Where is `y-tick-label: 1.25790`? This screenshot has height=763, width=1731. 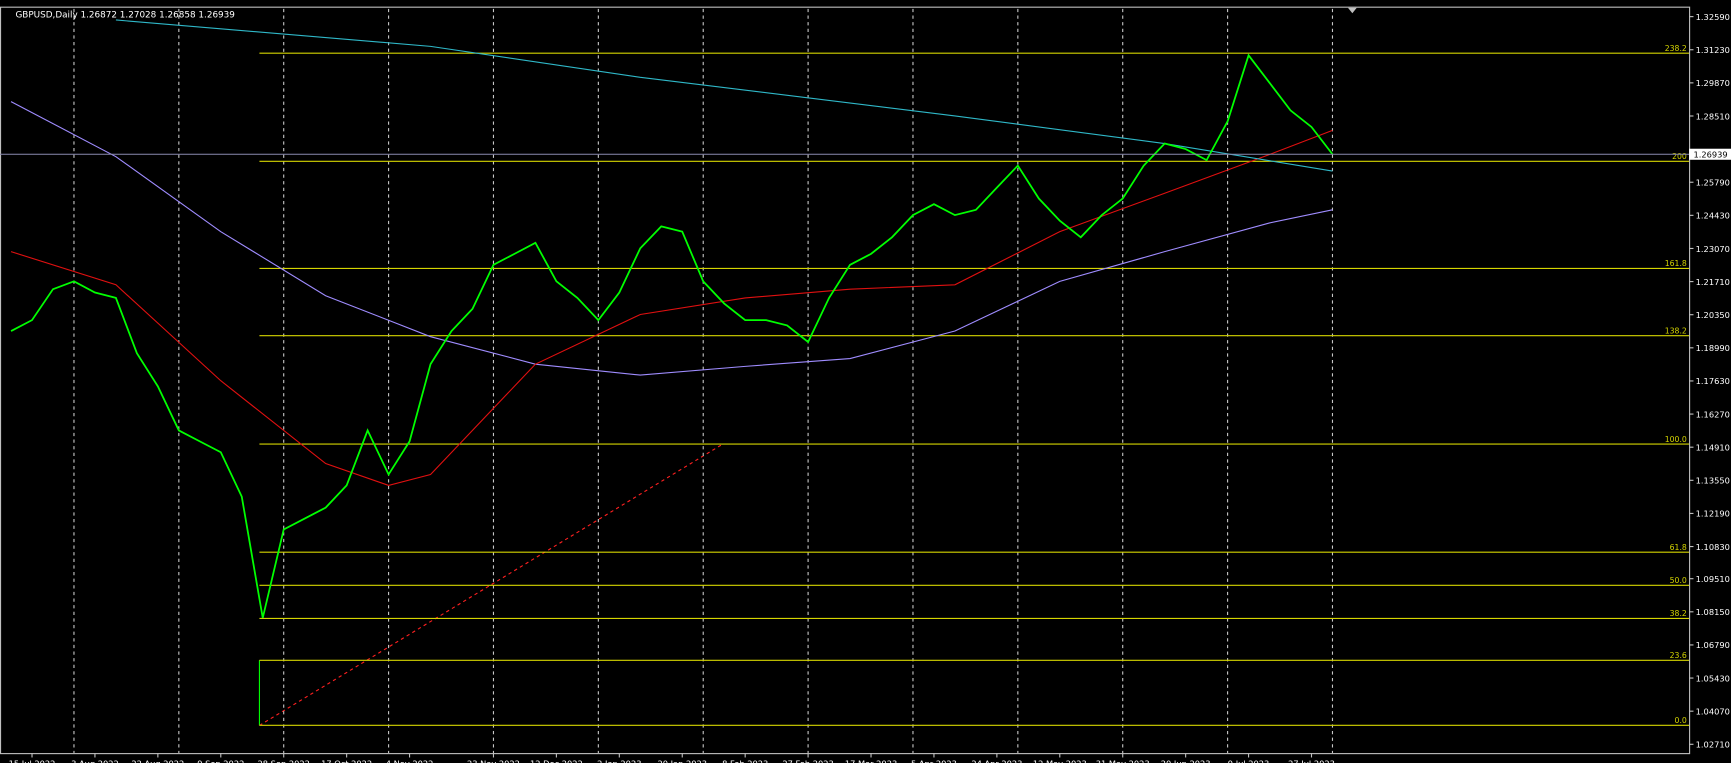 y-tick-label: 1.25790 is located at coordinates (1713, 183).